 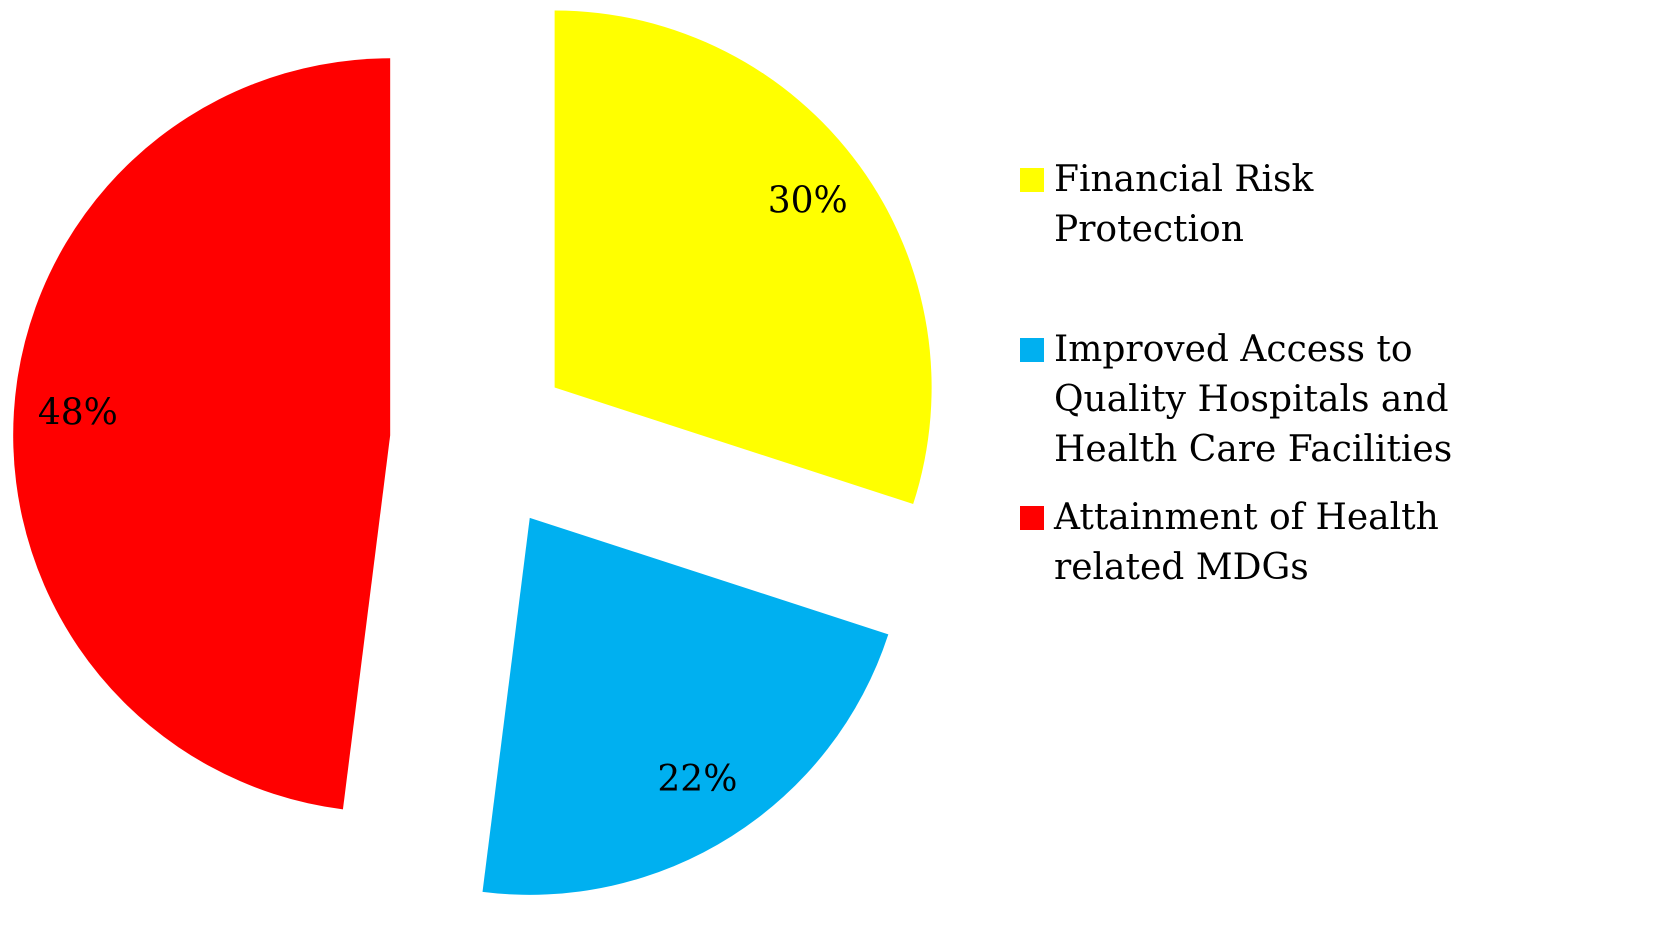 I want to click on legend-item: Financial Risk Protection, so click(x=1320, y=205).